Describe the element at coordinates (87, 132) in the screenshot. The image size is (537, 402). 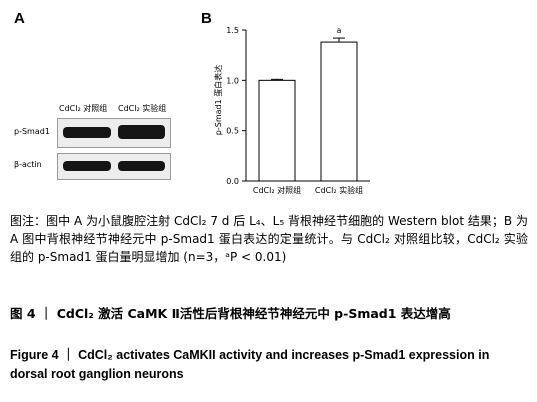
I see `band-psmad1-control` at that location.